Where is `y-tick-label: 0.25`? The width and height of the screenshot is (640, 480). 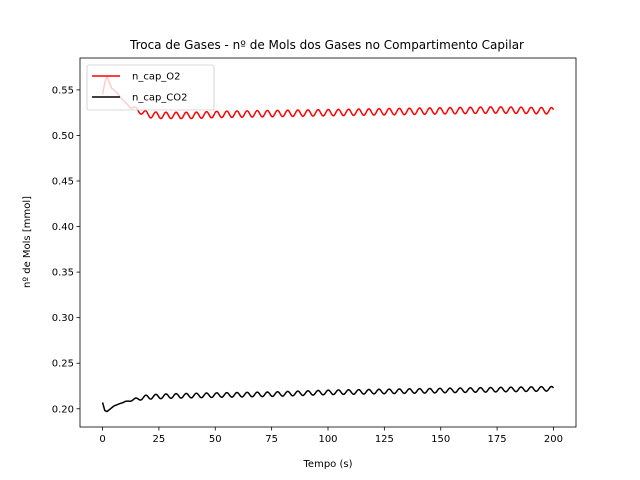 y-tick-label: 0.25 is located at coordinates (63, 364).